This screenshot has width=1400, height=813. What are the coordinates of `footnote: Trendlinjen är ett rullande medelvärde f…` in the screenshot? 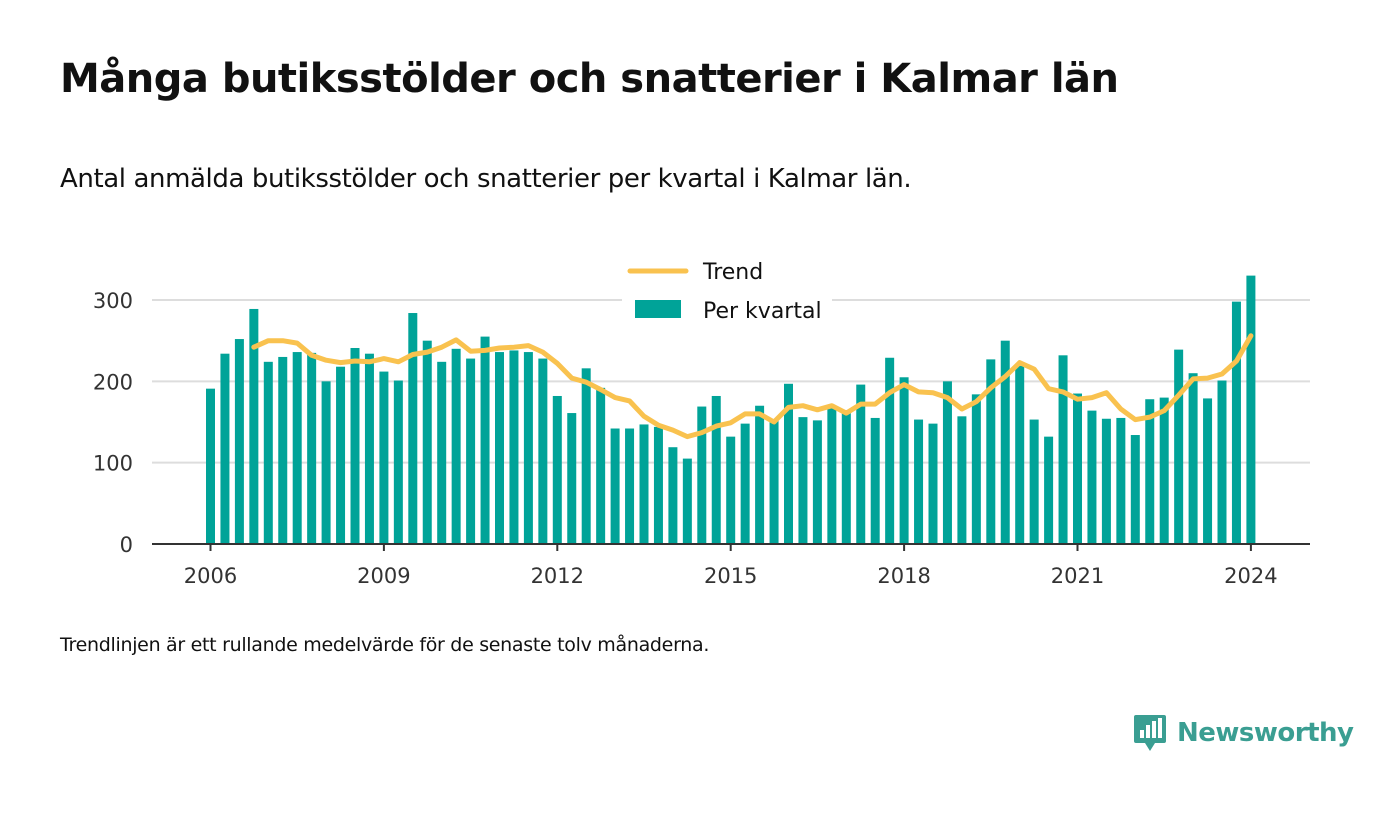 It's located at (385, 645).